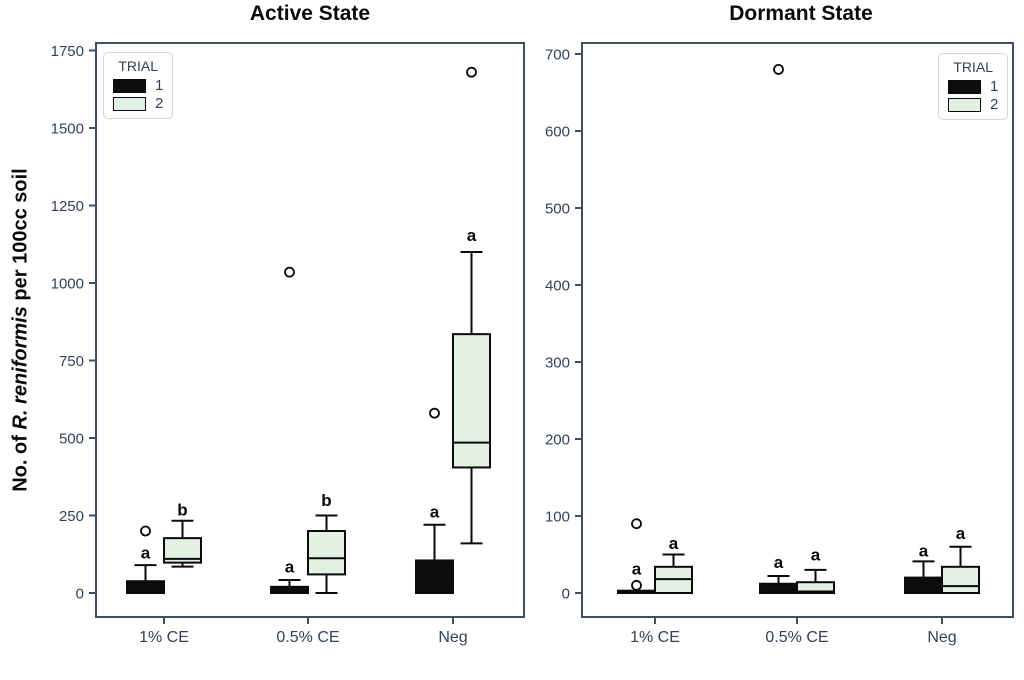 This screenshot has width=1024, height=680. What do you see at coordinates (557, 285) in the screenshot?
I see `y-tick-label: 400` at bounding box center [557, 285].